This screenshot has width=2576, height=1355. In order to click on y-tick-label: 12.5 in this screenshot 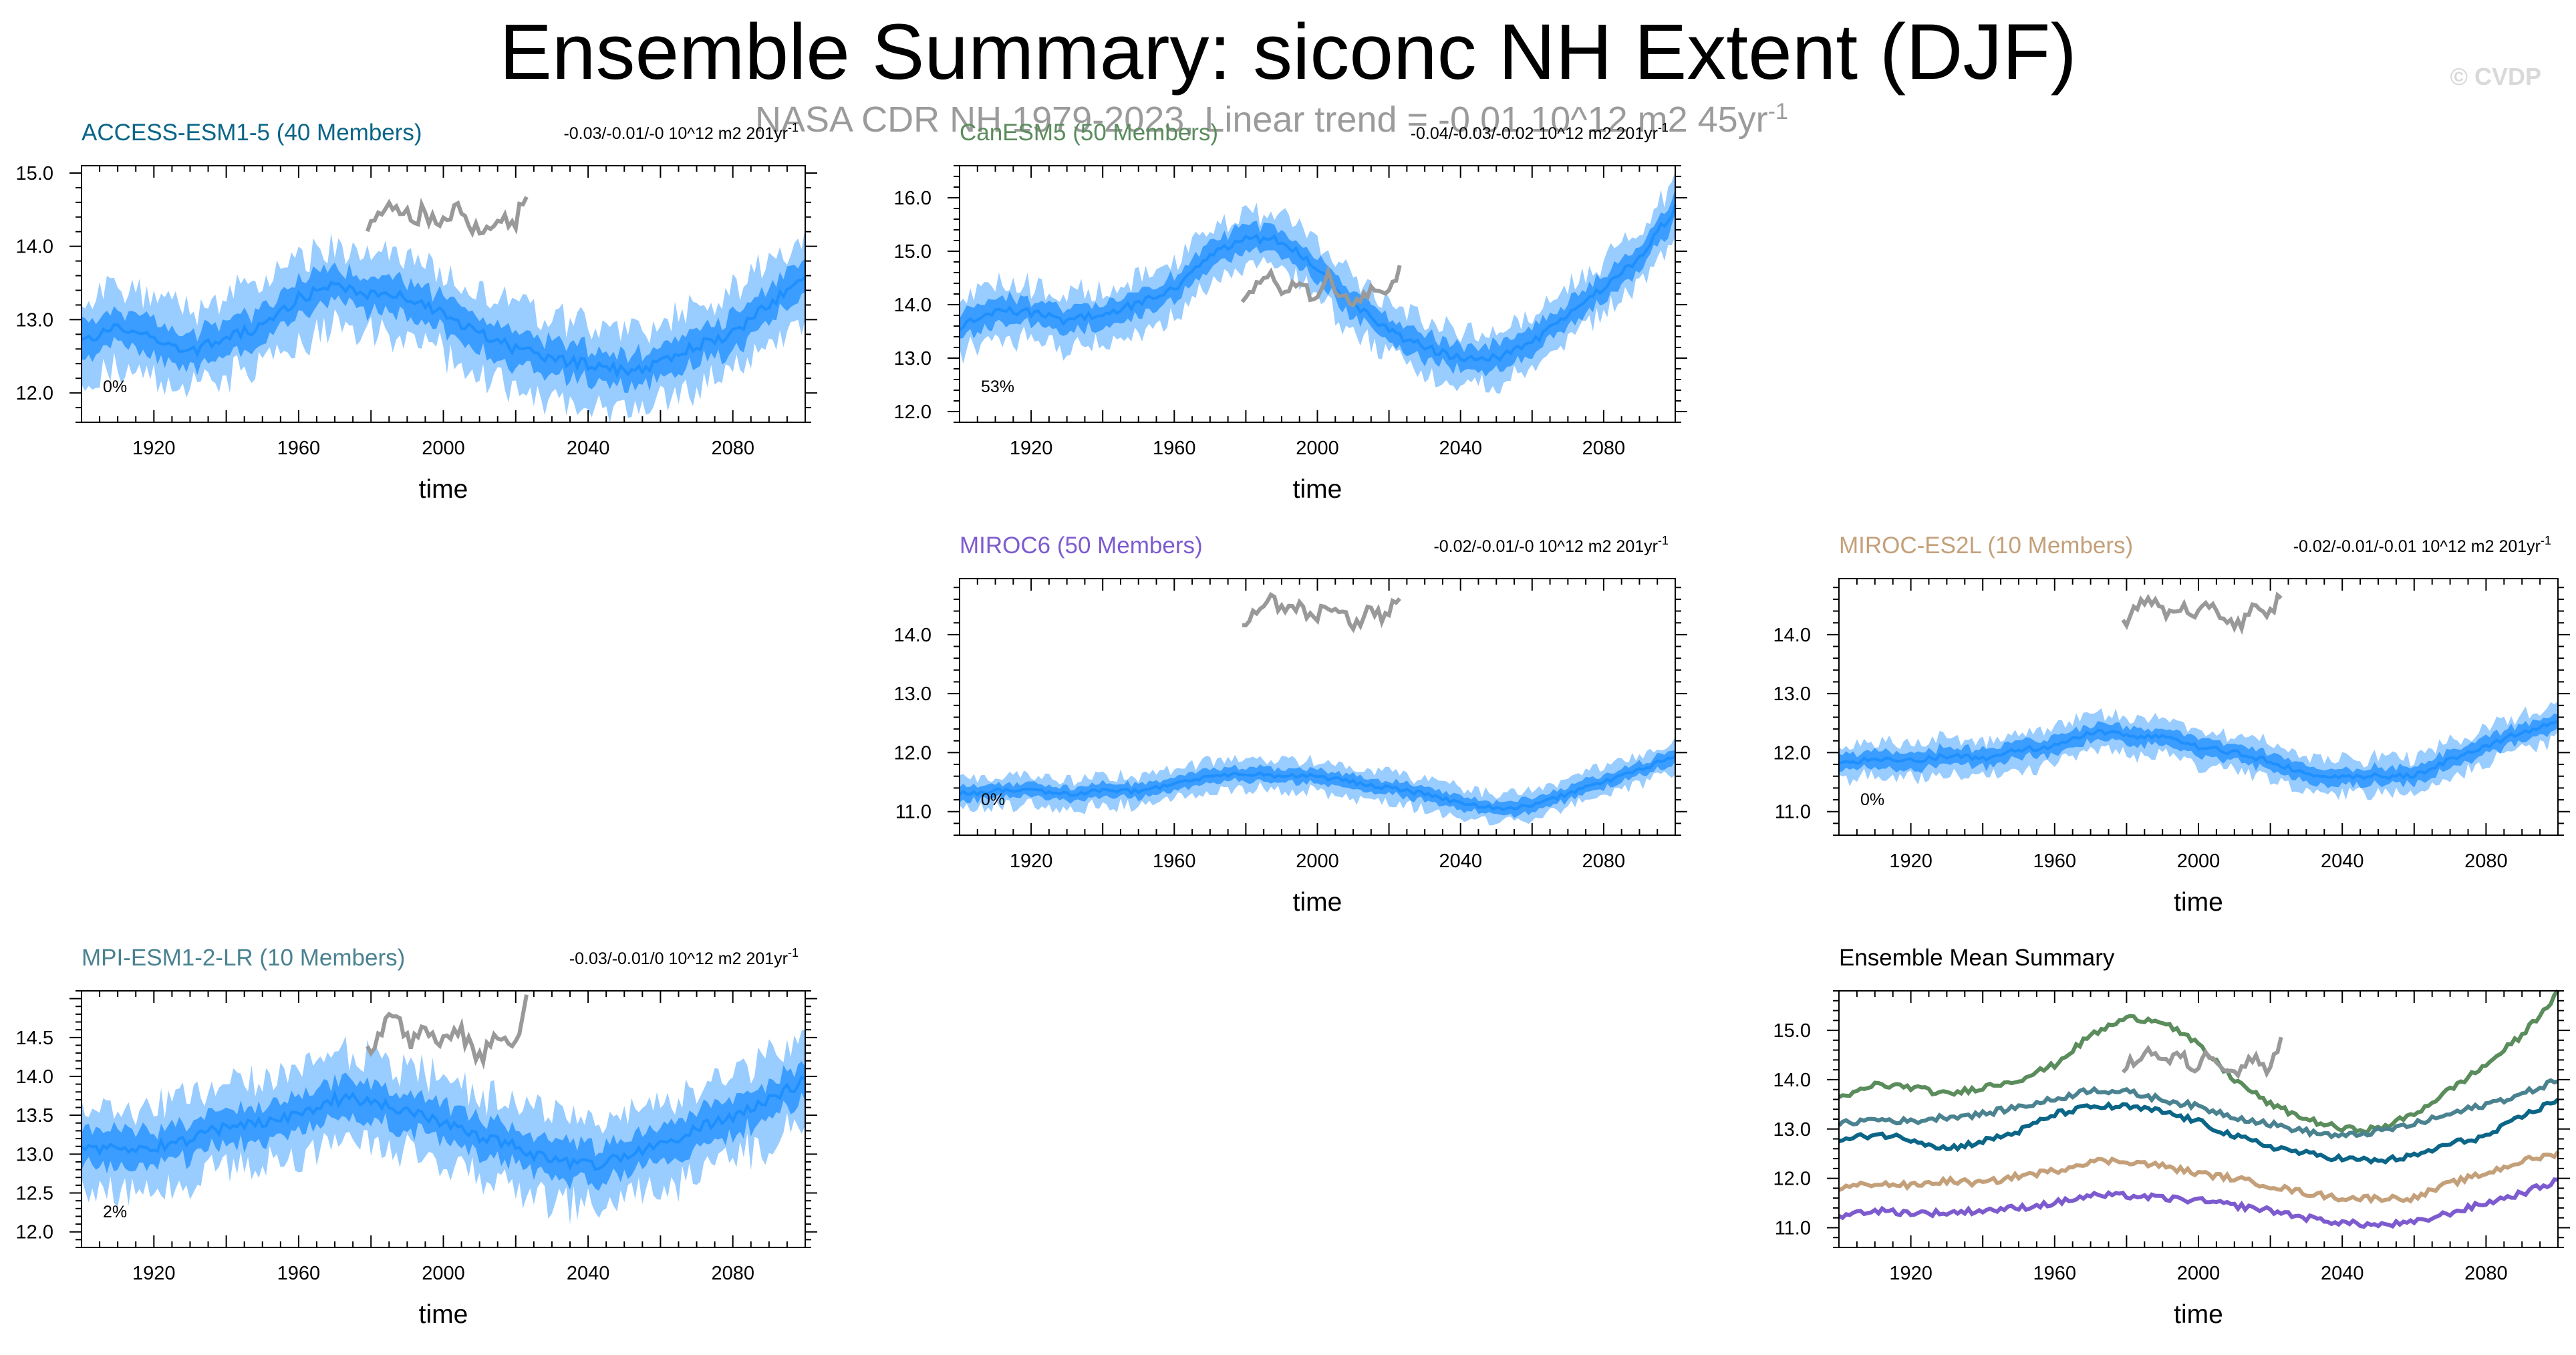, I will do `click(34, 1194)`.